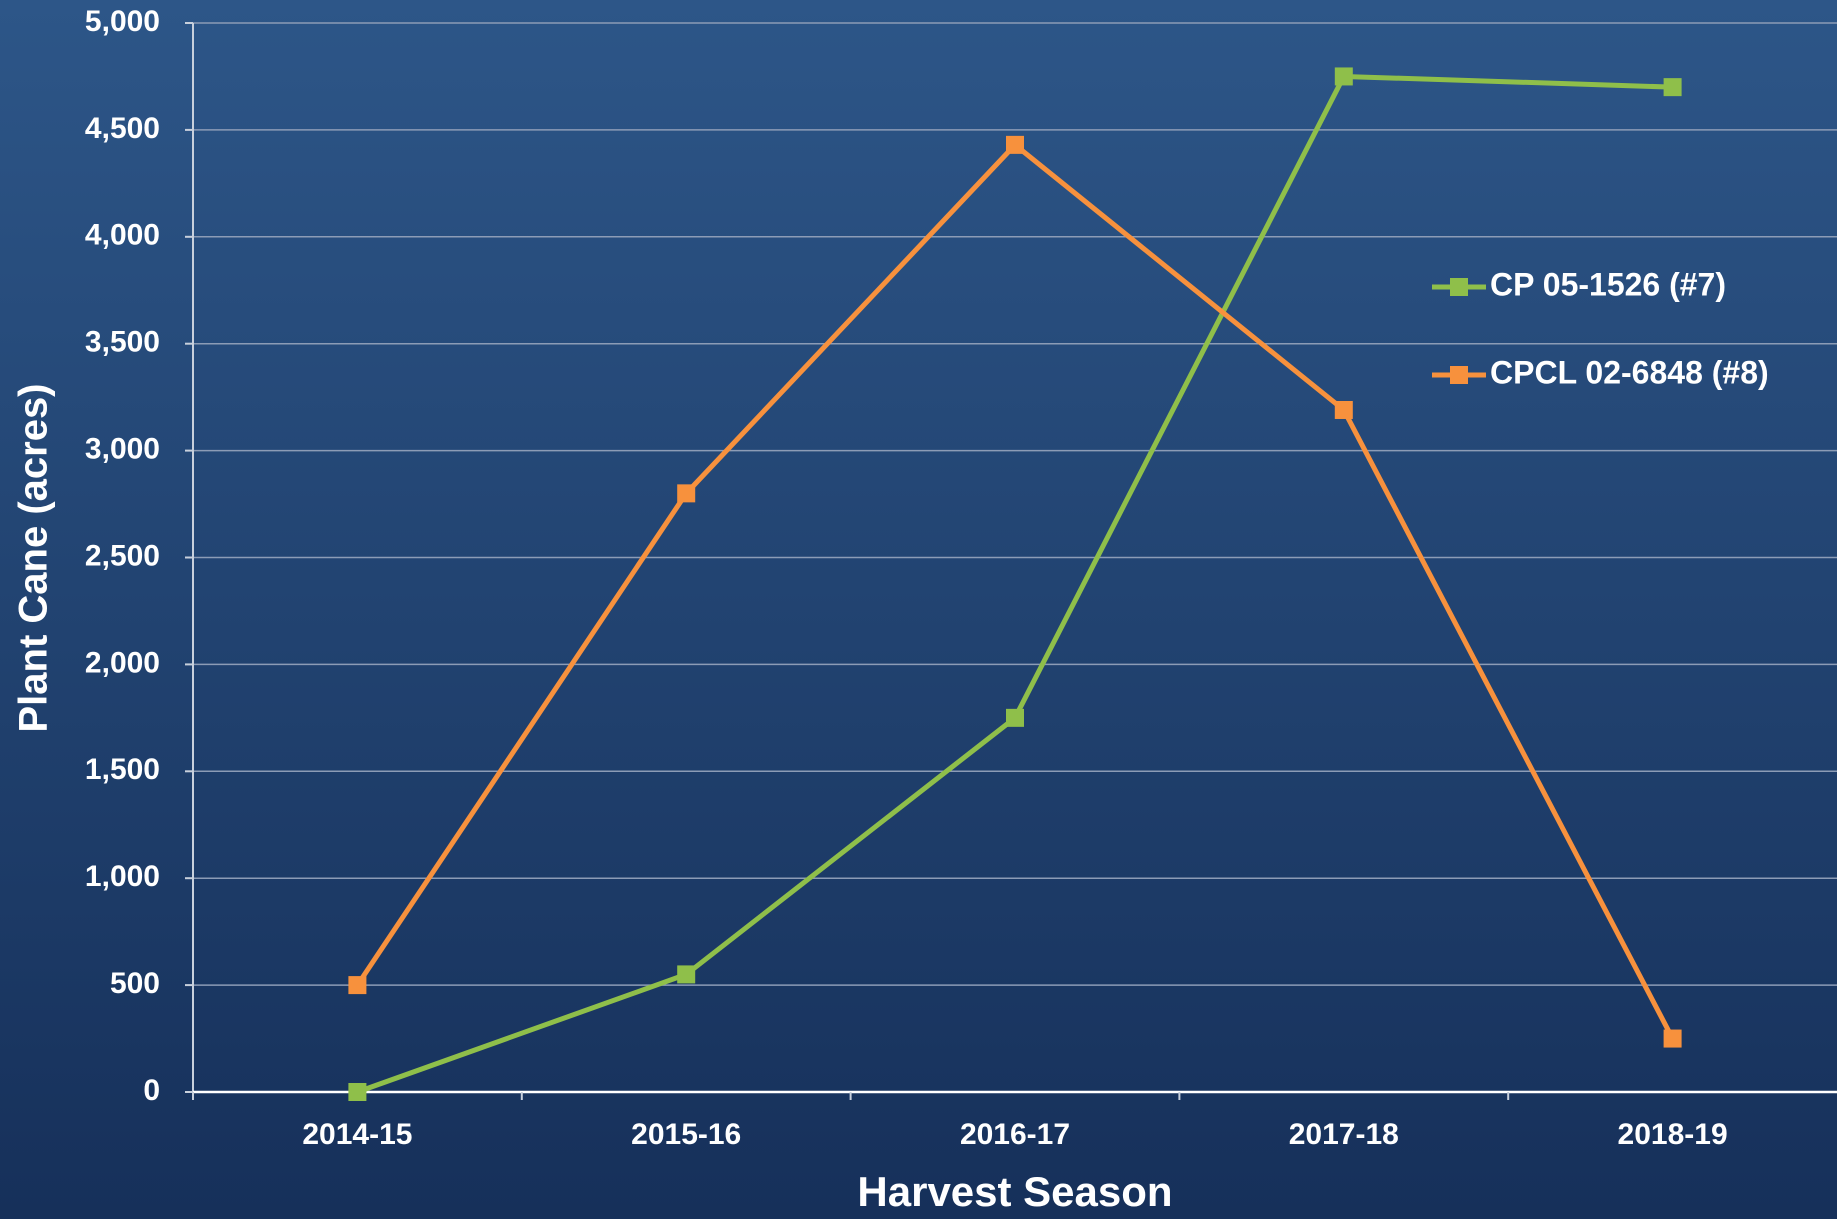 Image resolution: width=1837 pixels, height=1219 pixels. Describe the element at coordinates (1344, 1134) in the screenshot. I see `x-tick-label: 2017-18` at that location.